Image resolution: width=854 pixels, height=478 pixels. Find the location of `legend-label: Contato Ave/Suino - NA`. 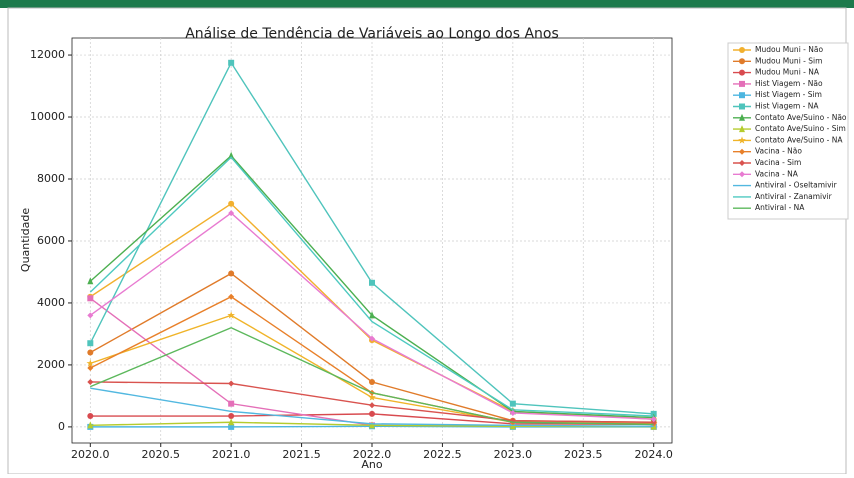

legend-label: Contato Ave/Suino - NA is located at coordinates (799, 139).